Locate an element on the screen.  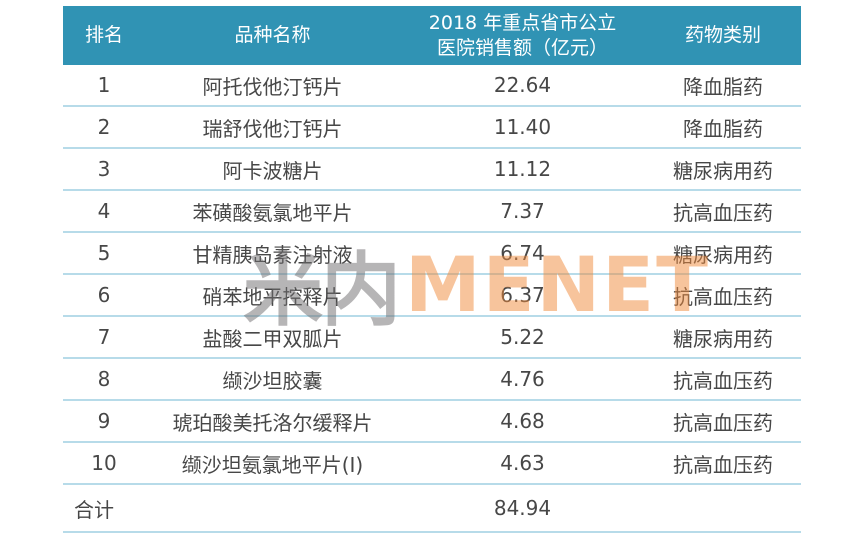
name-cell: 苯磺酸氨氯地平片 is located at coordinates (272, 212).